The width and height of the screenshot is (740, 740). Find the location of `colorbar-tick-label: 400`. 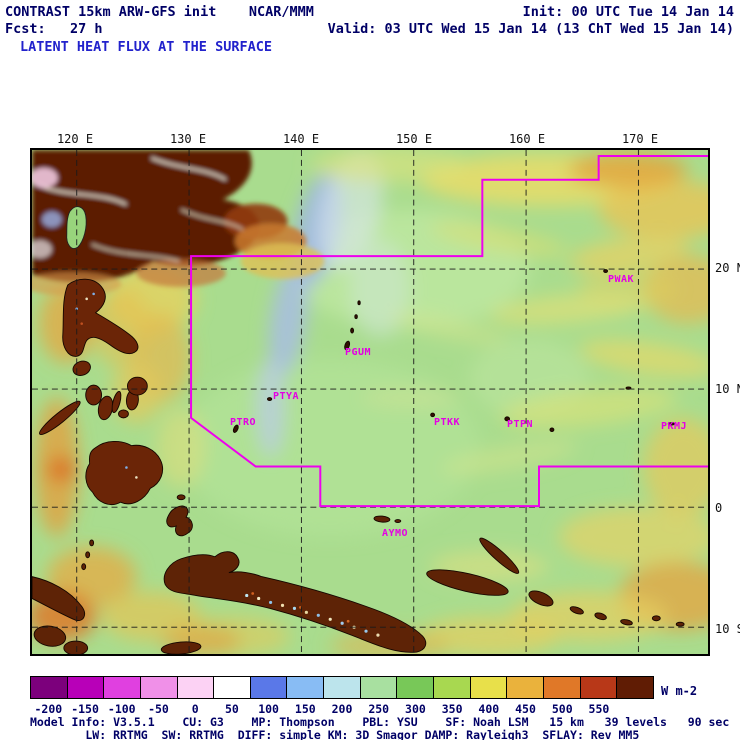

colorbar-tick-label: 400 is located at coordinates (489, 709).